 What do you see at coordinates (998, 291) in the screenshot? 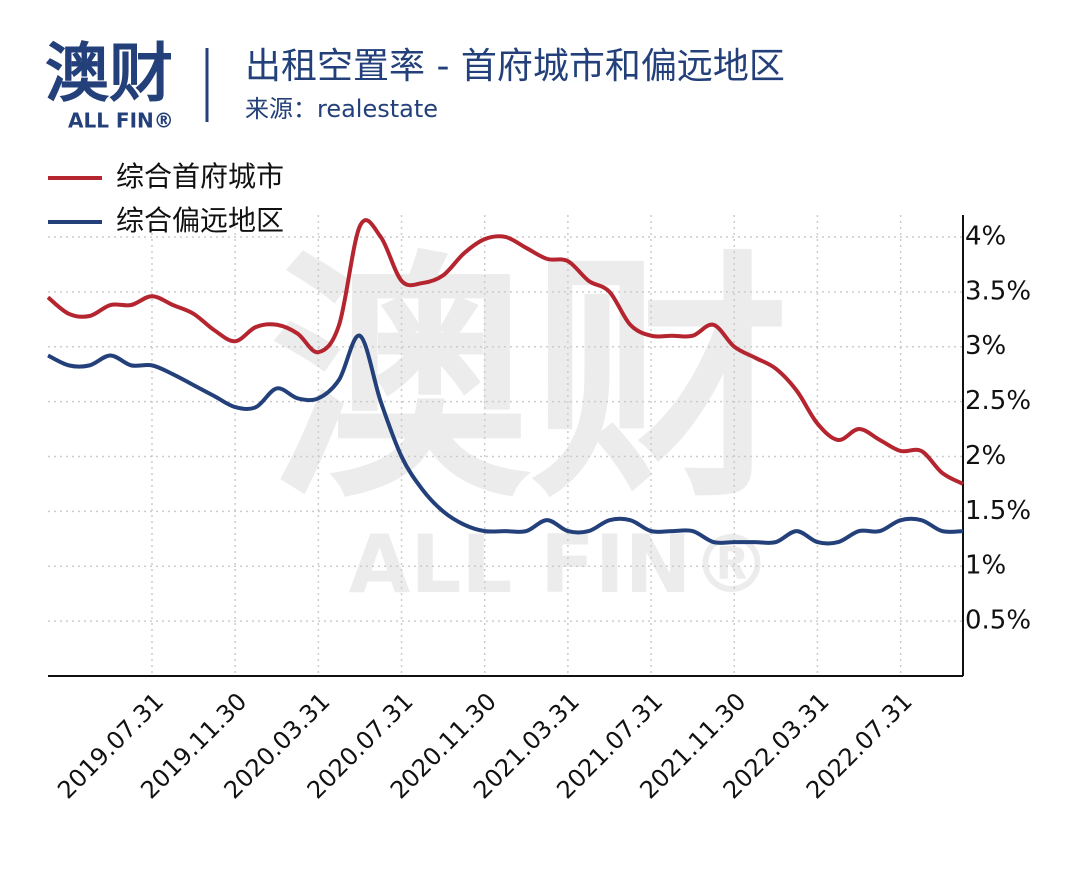
I see `y-tick-label: 3.5%` at bounding box center [998, 291].